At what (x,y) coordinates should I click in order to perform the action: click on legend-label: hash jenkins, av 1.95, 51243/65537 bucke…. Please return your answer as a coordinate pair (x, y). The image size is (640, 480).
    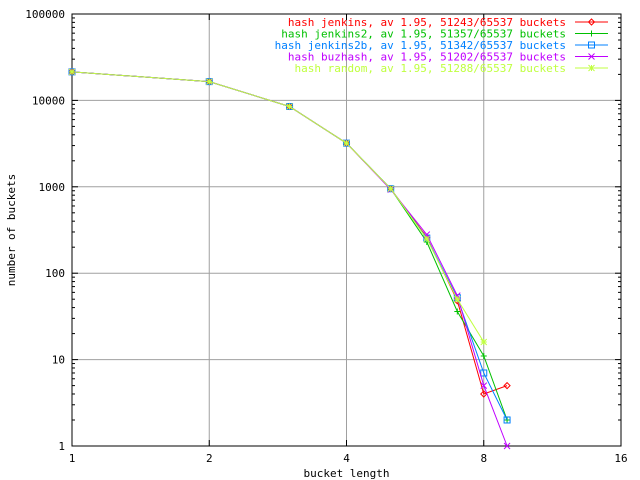
    Looking at the image, I should click on (427, 22).